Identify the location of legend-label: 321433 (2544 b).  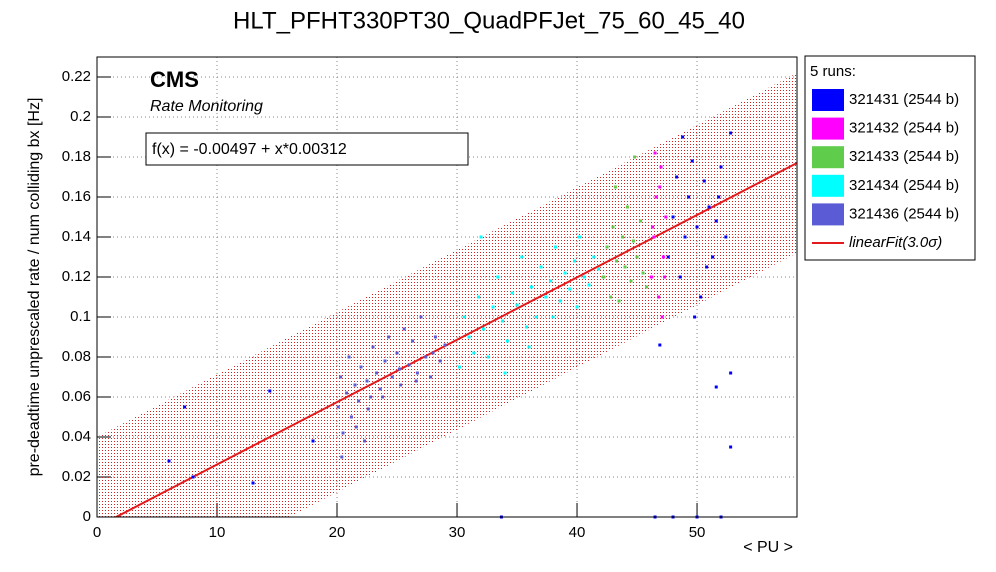
(904, 156).